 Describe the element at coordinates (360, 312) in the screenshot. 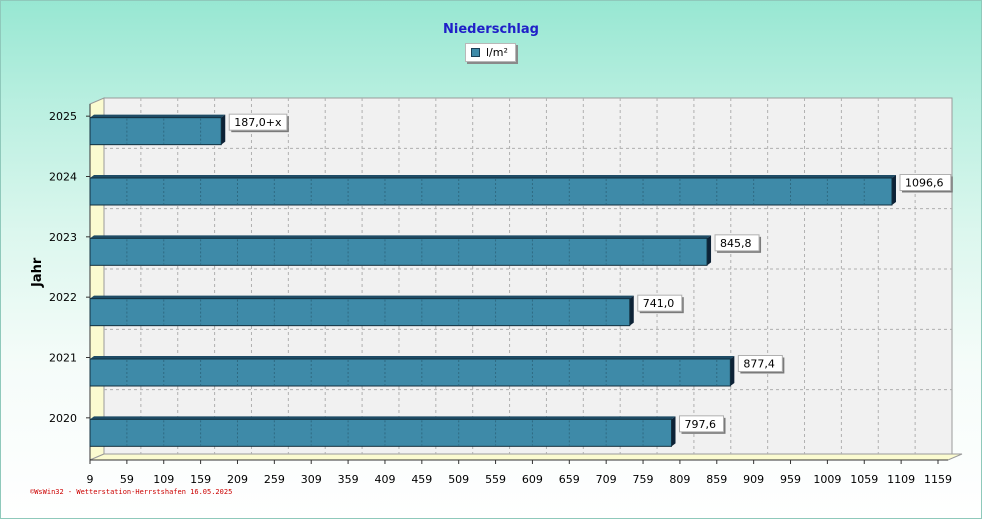

I see `bar-2022` at that location.